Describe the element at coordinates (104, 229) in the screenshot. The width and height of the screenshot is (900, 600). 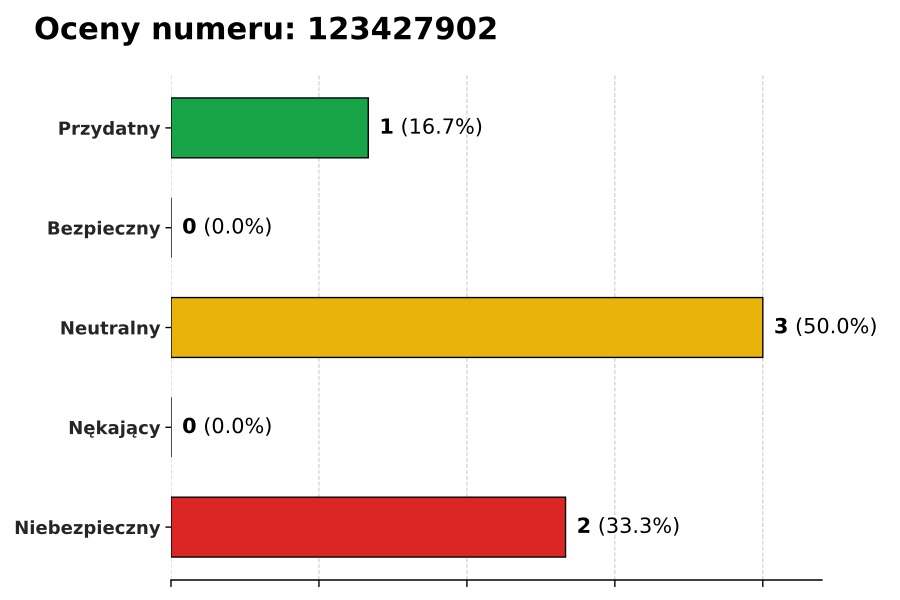
I see `y-tick-label: Bezpieczny` at that location.